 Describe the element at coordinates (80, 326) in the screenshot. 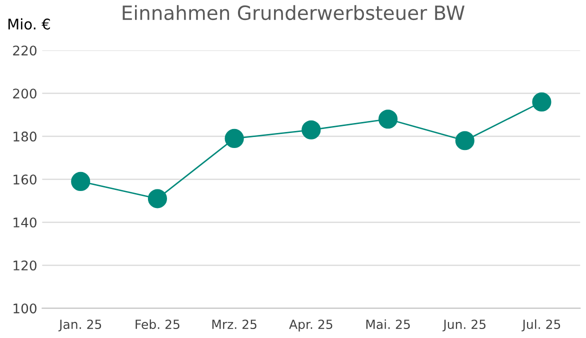

I see `x-tick-label: Jan. 25` at that location.